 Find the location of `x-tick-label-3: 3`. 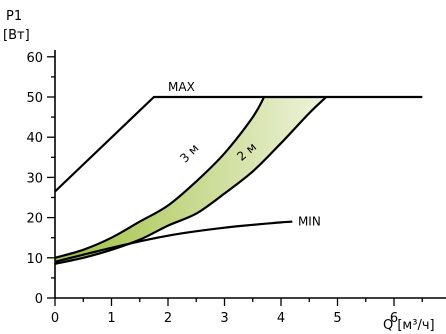

x-tick-label-3: 3 is located at coordinates (224, 318).